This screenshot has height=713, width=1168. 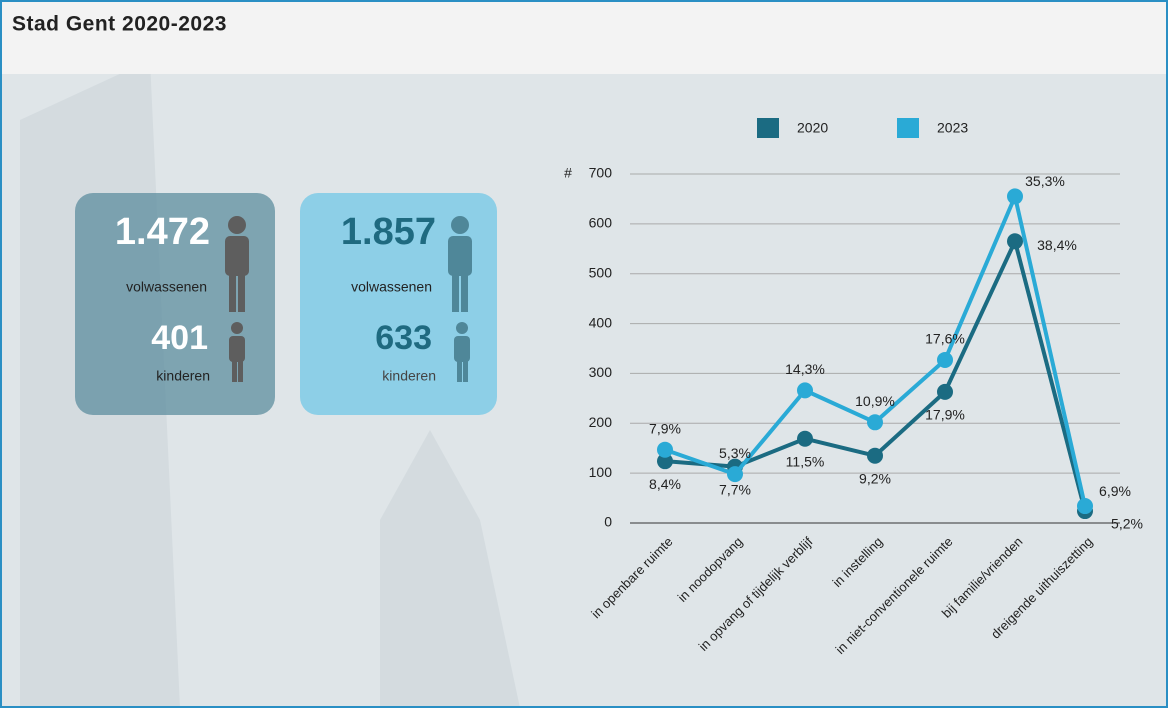 What do you see at coordinates (179, 338) in the screenshot?
I see `children-count: 401` at bounding box center [179, 338].